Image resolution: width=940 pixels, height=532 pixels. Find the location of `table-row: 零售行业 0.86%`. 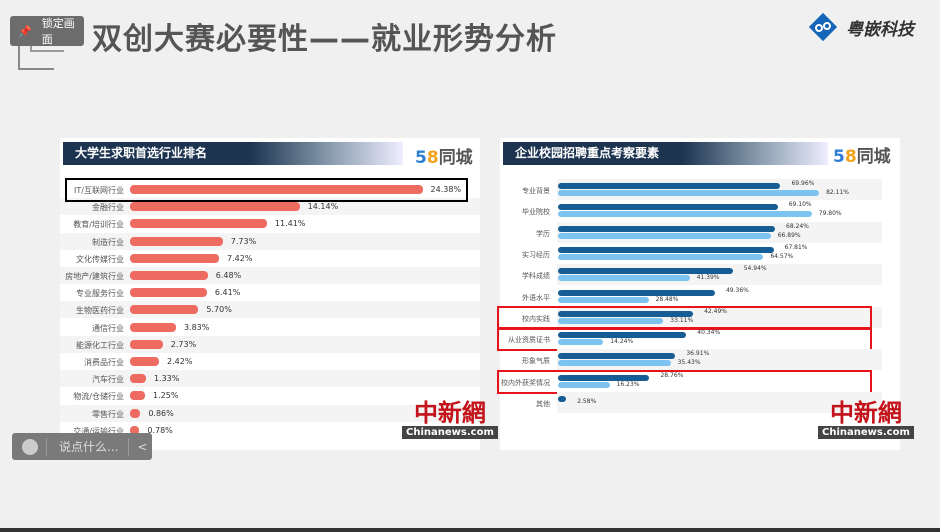

table-row: 零售行业 0.86% is located at coordinates (270, 413).